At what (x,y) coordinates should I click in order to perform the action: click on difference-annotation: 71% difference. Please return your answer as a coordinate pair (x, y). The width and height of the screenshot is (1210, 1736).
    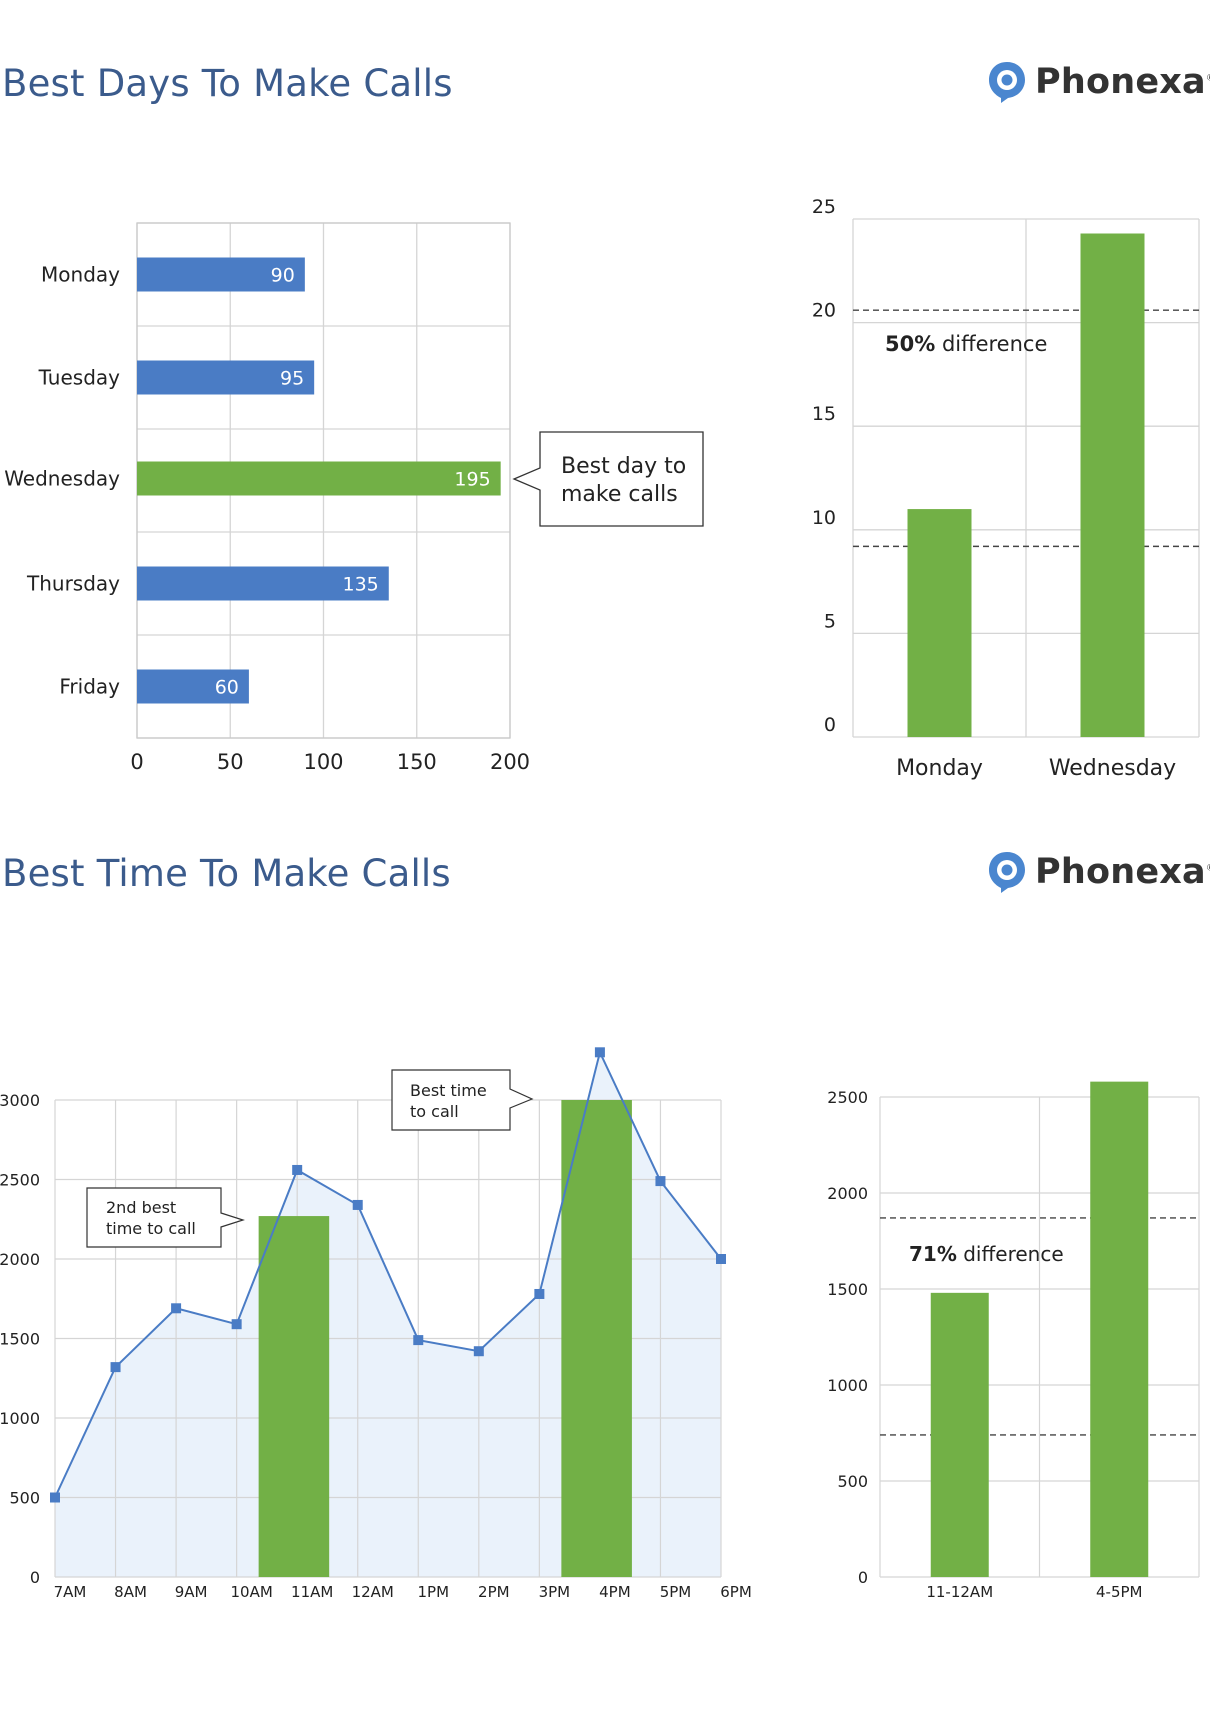
    Looking at the image, I should click on (986, 1254).